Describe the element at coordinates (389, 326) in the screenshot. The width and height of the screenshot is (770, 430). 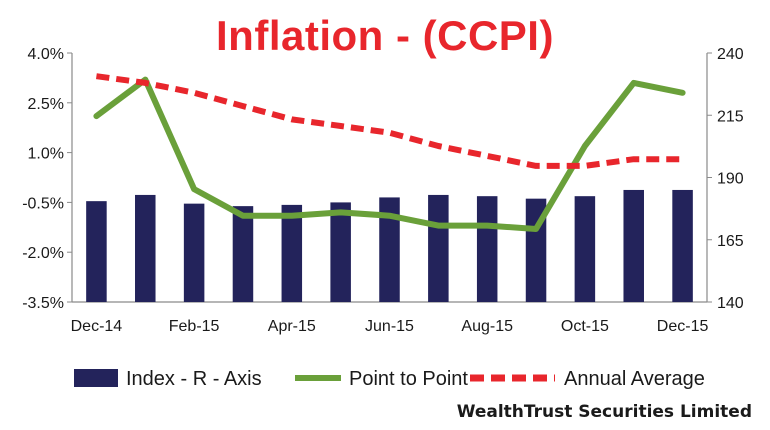
I see `x-tick-label: Jun-15` at that location.